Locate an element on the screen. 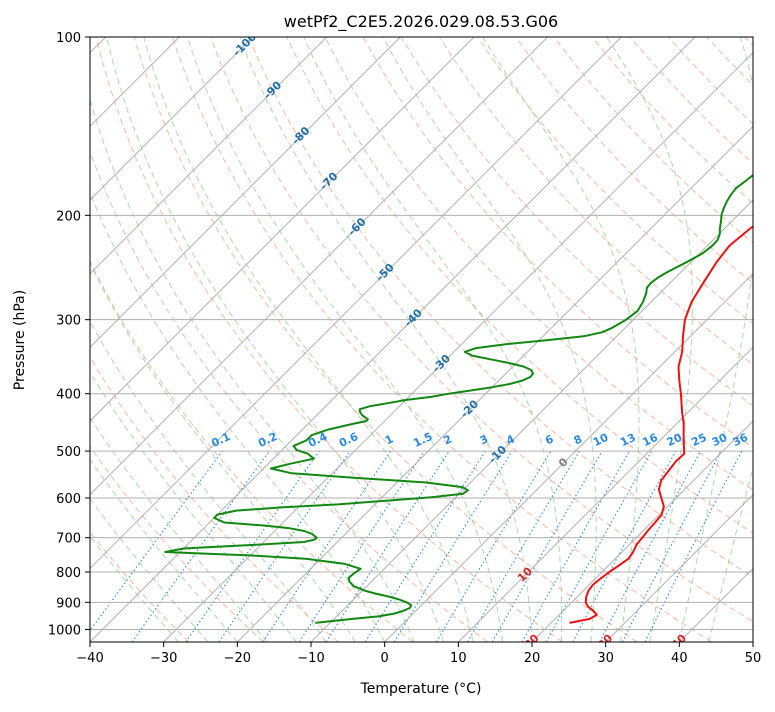 The image size is (775, 712). x-tick-label: 10 is located at coordinates (458, 658).